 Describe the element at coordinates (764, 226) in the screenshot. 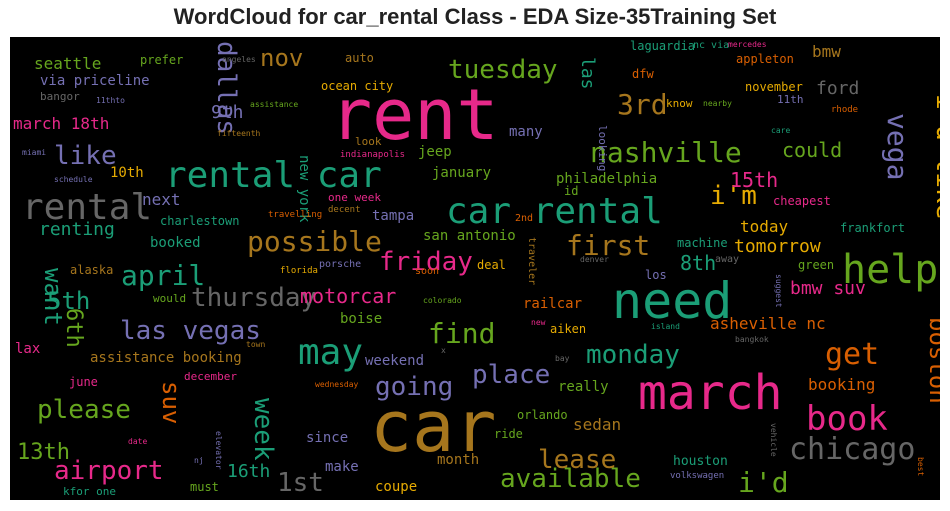

I see `word-today: today` at that location.